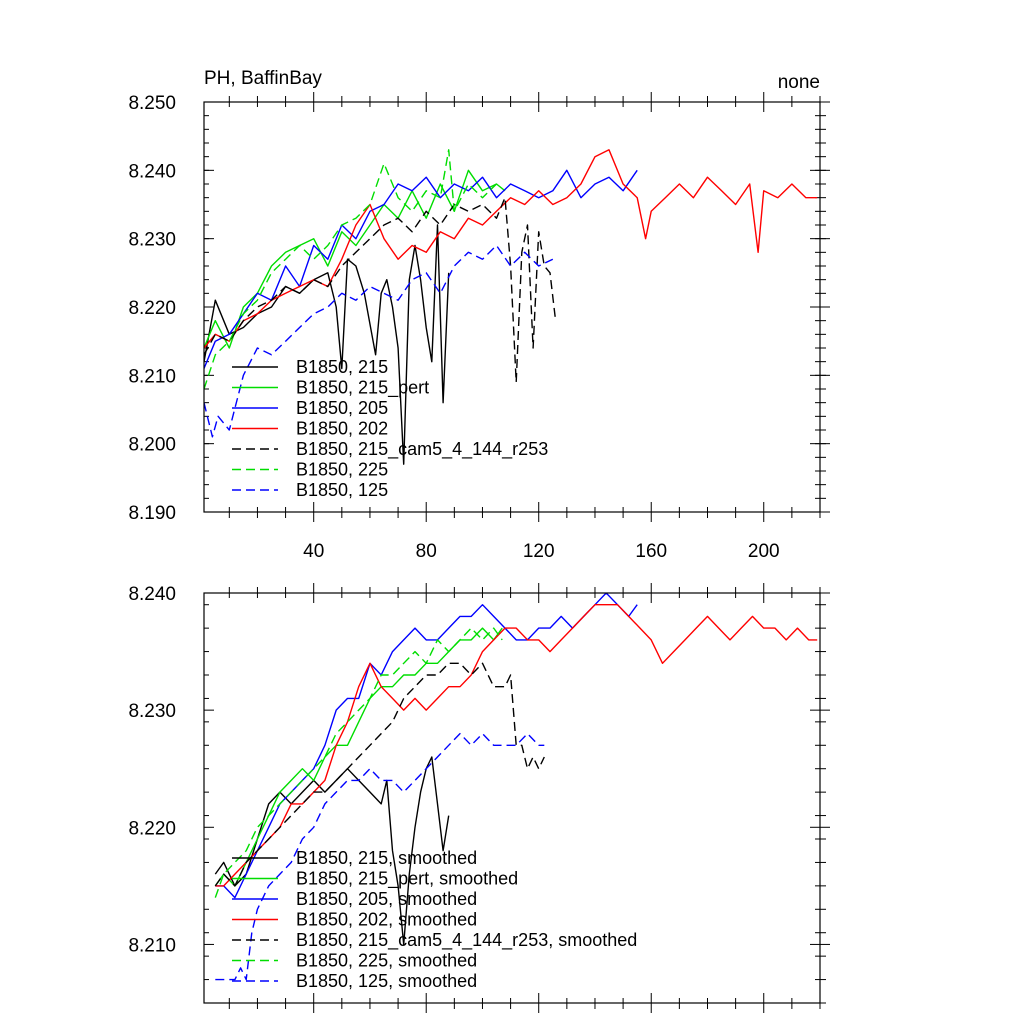 The width and height of the screenshot is (1024, 1024). What do you see at coordinates (386, 981) in the screenshot?
I see `legend-label-6: B1850, 125, smoothed` at bounding box center [386, 981].